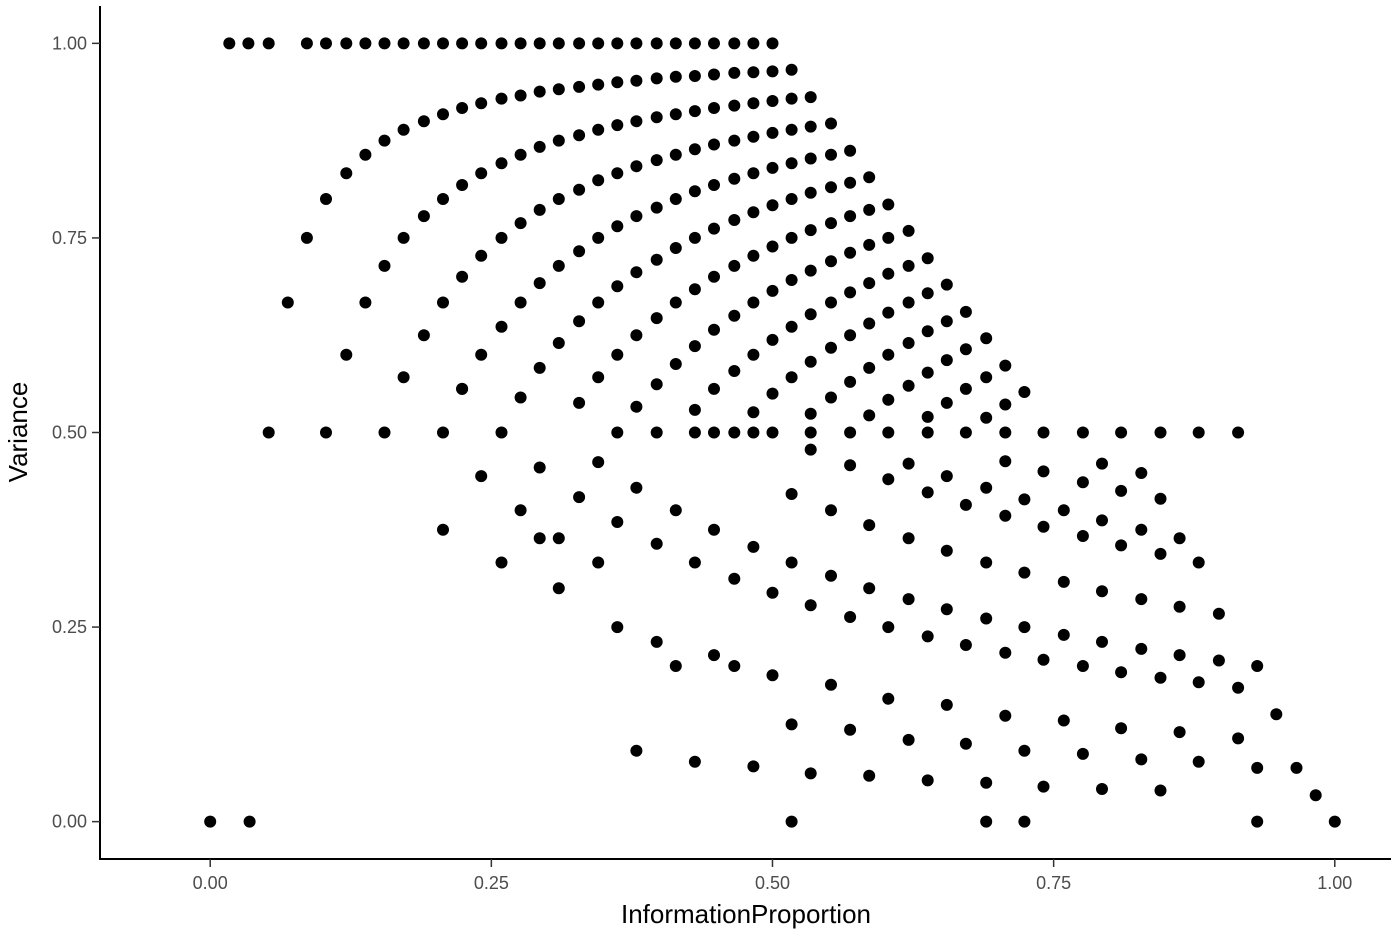  I want to click on x-tick-label: 0.00, so click(210, 883).